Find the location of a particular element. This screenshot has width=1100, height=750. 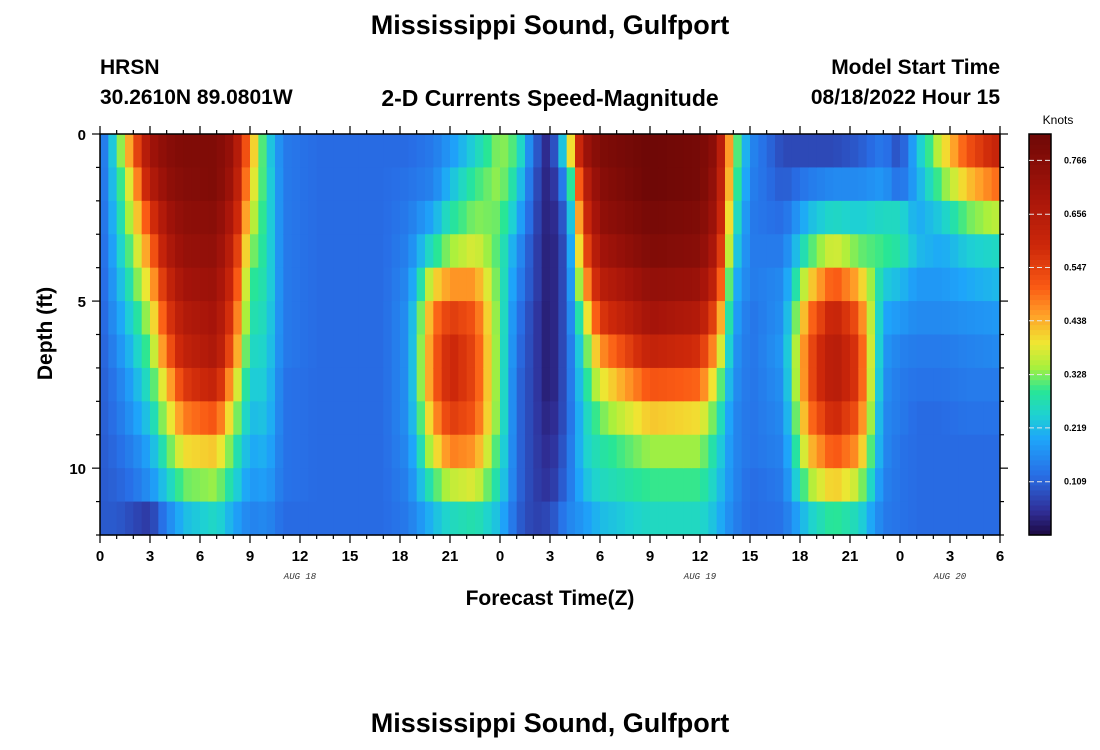

model-start-label: Model Start Time is located at coordinates (915, 67).